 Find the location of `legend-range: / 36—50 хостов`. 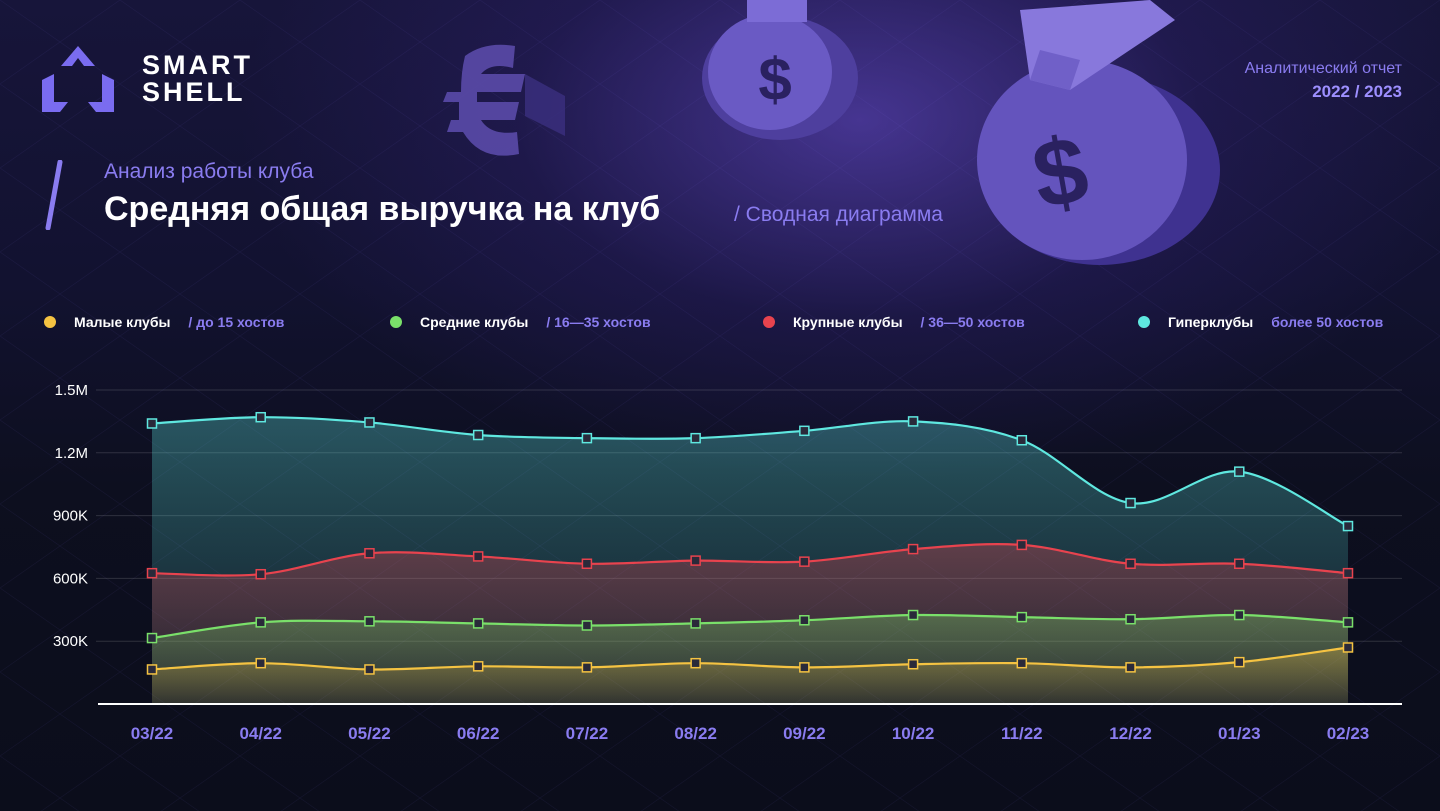

legend-range: / 36—50 хостов is located at coordinates (972, 322).